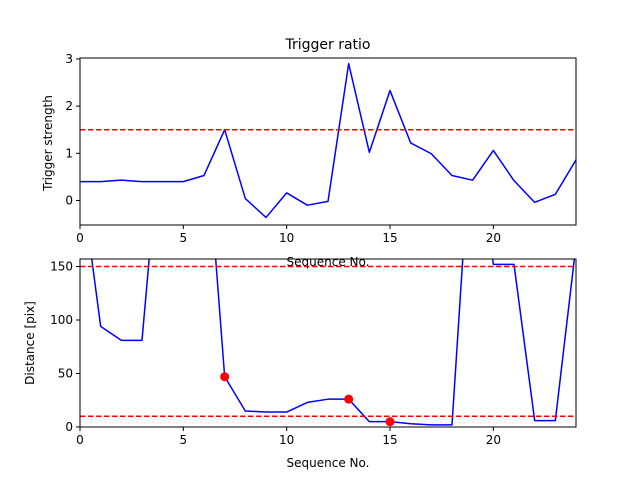 This screenshot has width=640, height=480. I want to click on y-axis-label: Distance [pix], so click(30, 343).